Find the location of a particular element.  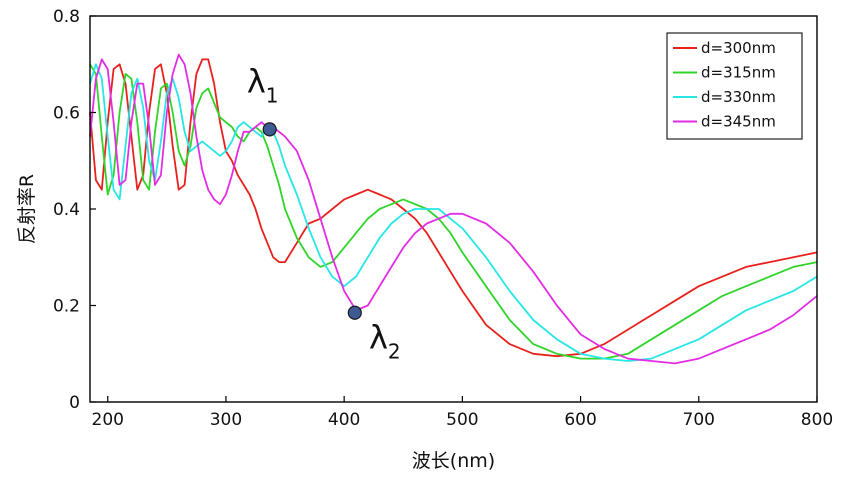

y-axis-label: 反射率R is located at coordinates (27, 209).